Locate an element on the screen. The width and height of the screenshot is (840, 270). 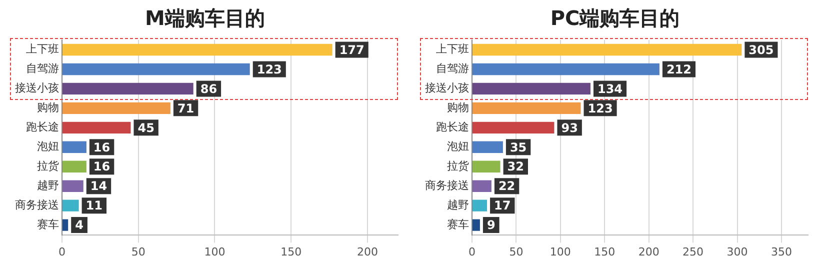
data-label: 305 is located at coordinates (761, 49).